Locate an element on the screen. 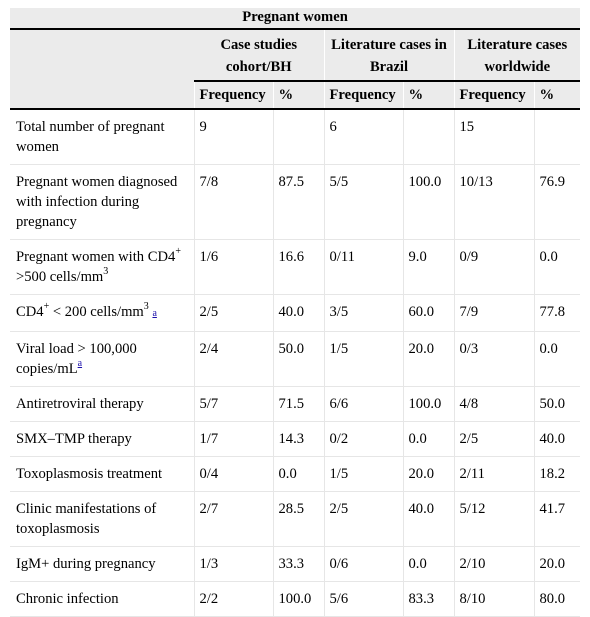  cell: 2/10 is located at coordinates (494, 564).